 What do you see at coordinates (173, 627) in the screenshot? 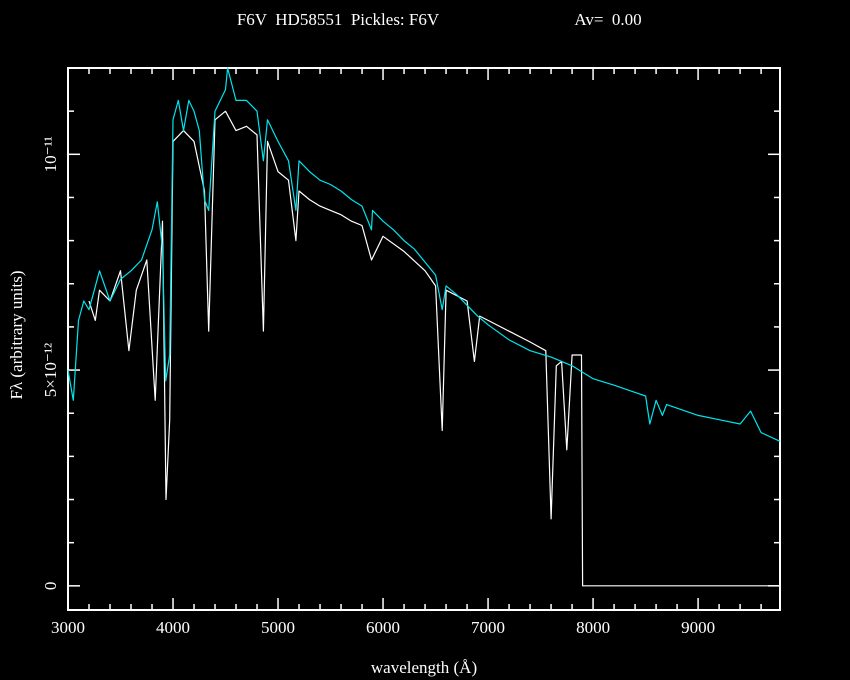
I see `x-tick-label: 4000` at bounding box center [173, 627].